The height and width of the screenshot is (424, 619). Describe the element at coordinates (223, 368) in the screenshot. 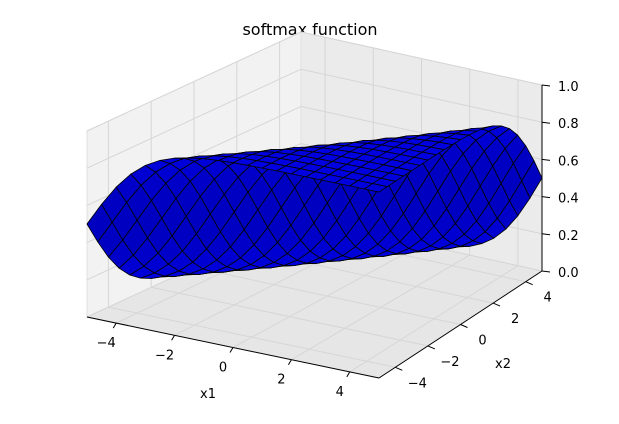

I see `x-tick-label: 0` at that location.